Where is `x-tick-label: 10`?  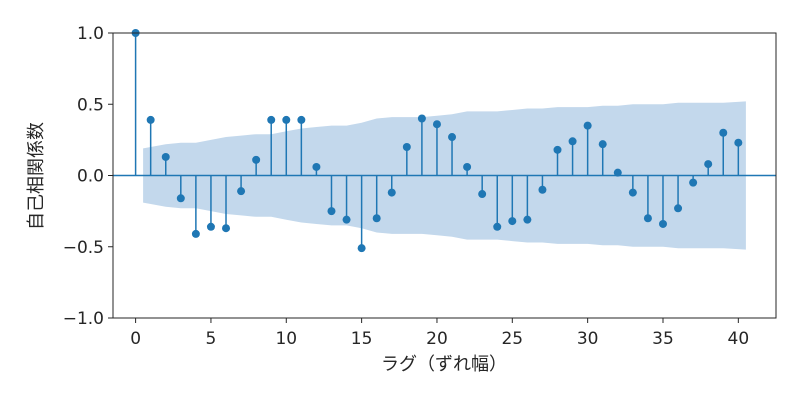
x-tick-label: 10 is located at coordinates (286, 339).